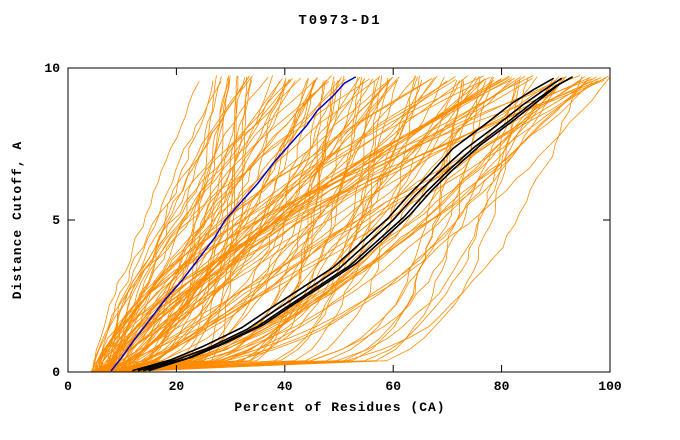 Image resolution: width=680 pixels, height=440 pixels. What do you see at coordinates (285, 386) in the screenshot?
I see `x-tick-label: 40` at bounding box center [285, 386].